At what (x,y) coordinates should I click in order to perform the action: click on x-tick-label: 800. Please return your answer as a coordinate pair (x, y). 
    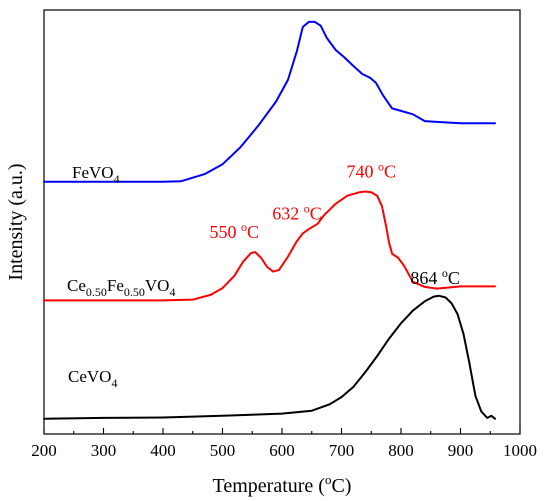
    Looking at the image, I should click on (401, 450).